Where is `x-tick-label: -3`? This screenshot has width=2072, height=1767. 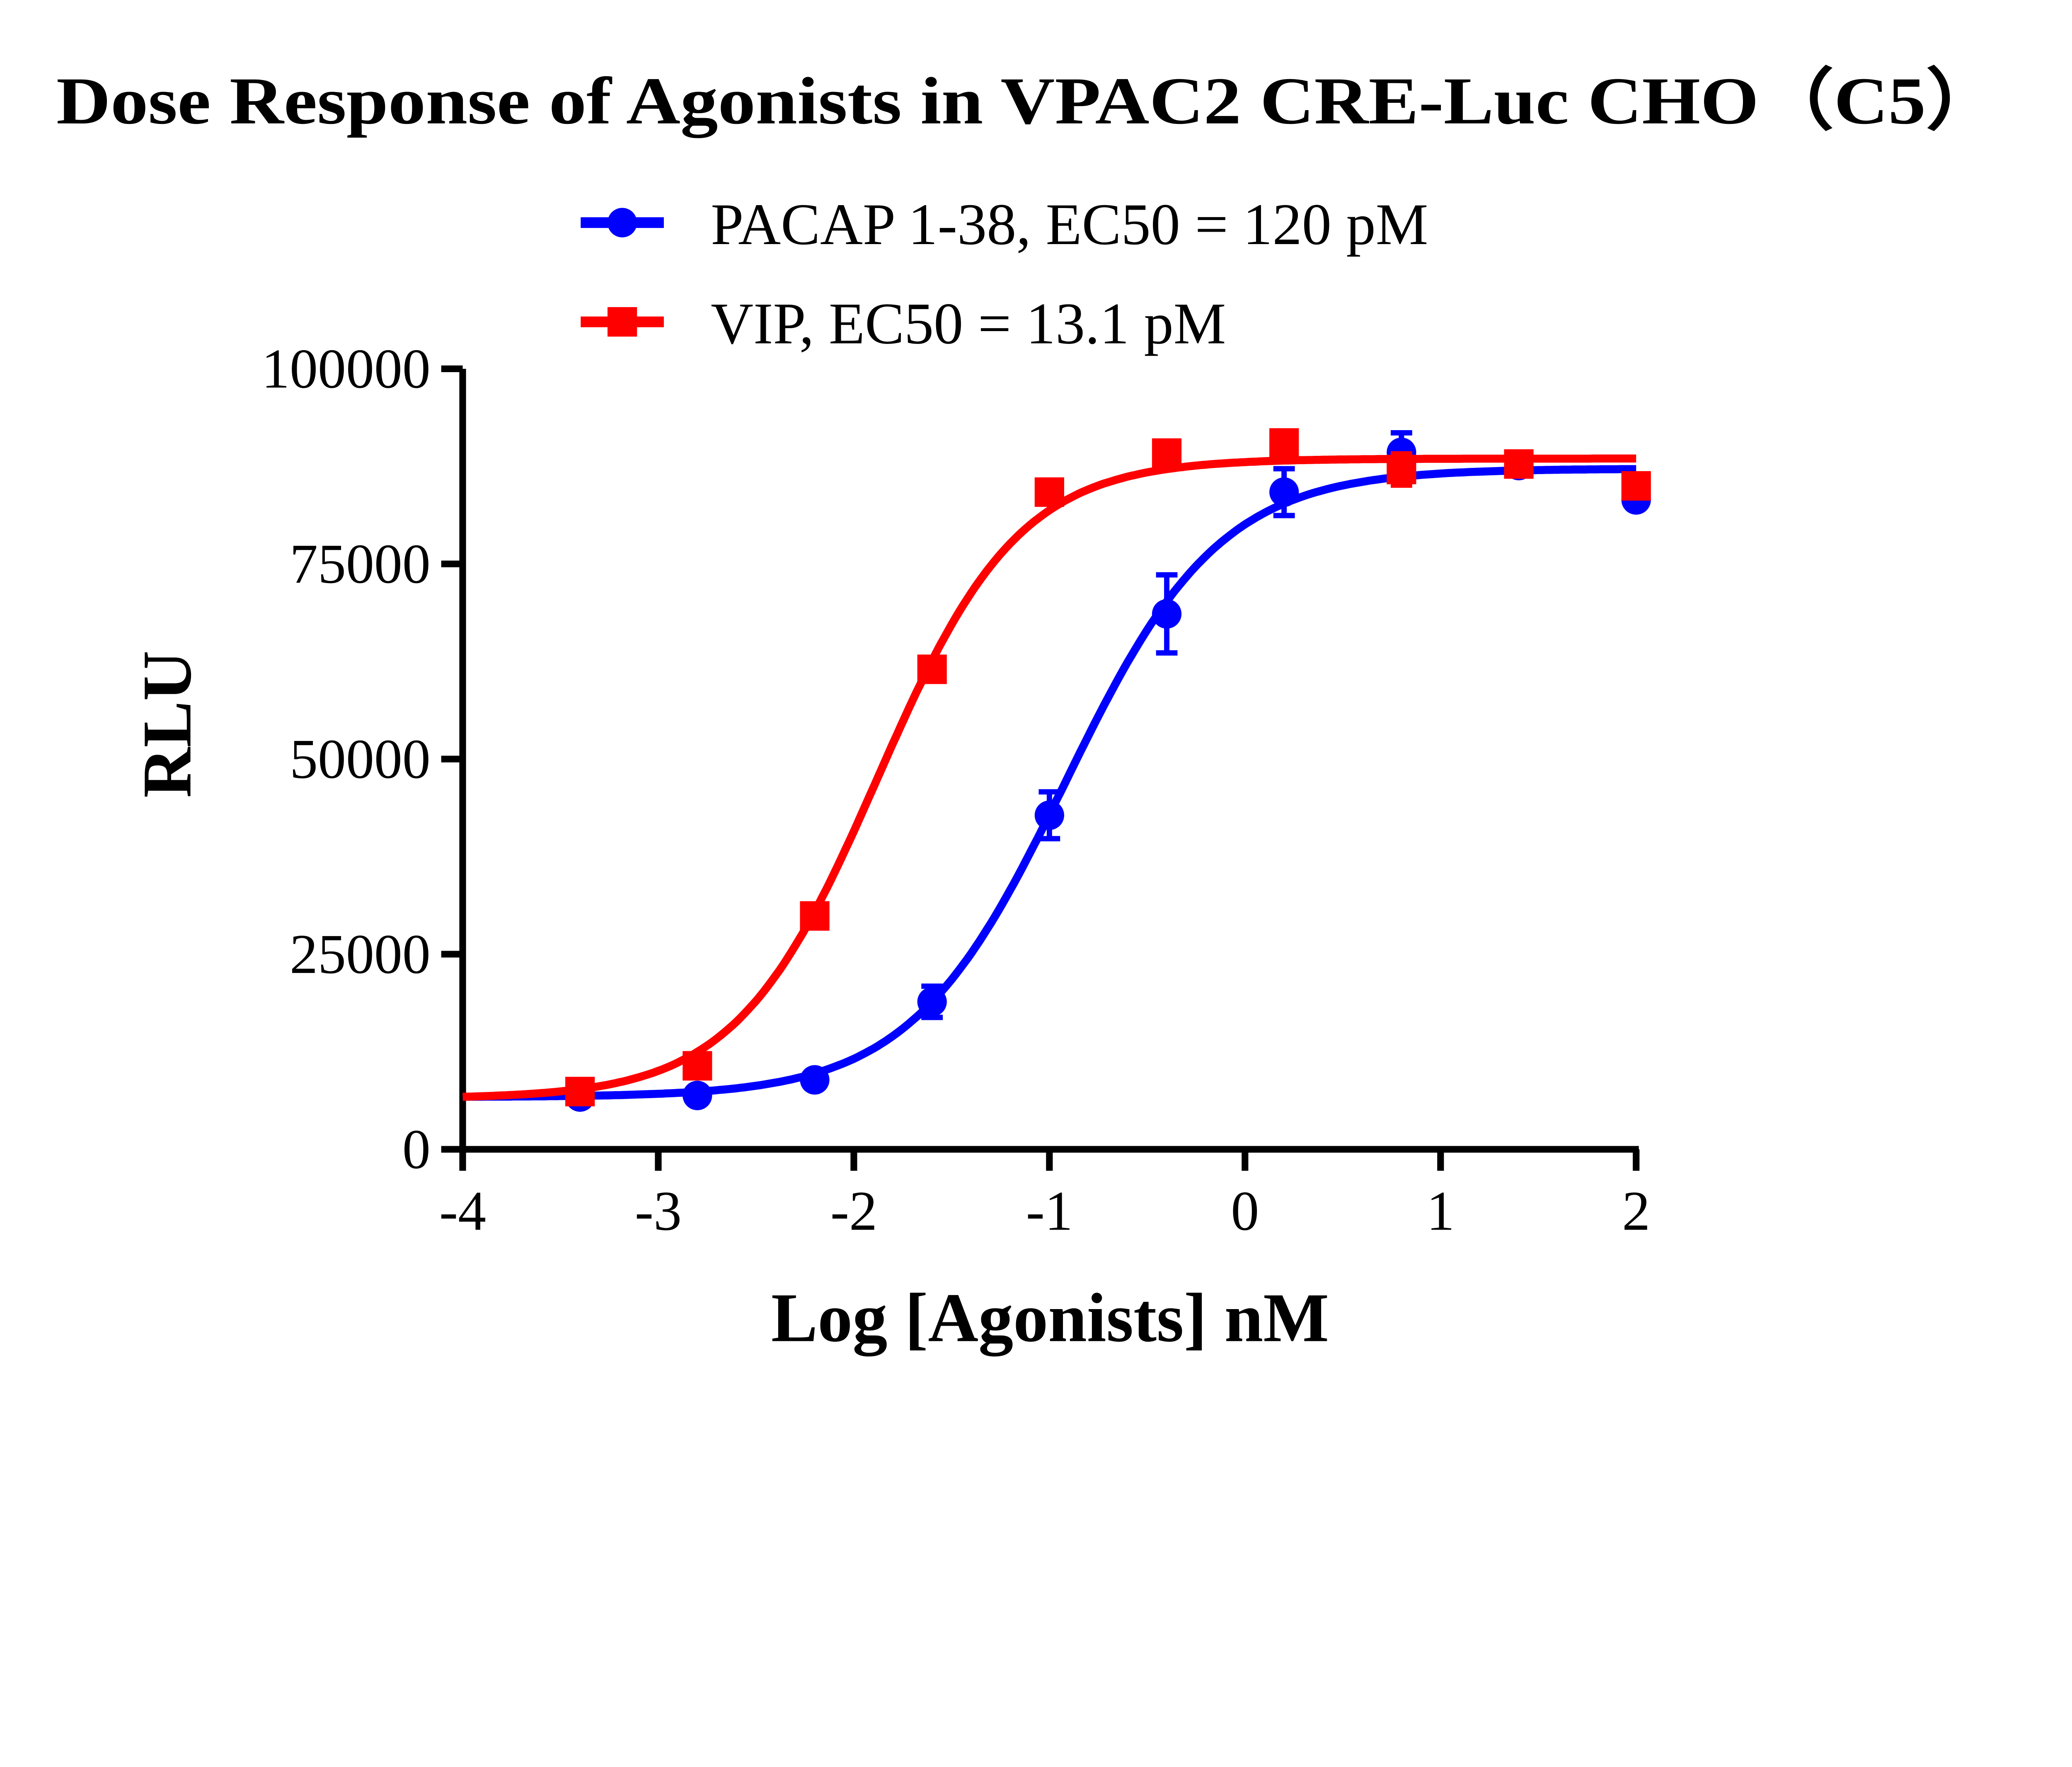 x-tick-label: -3 is located at coordinates (658, 1211).